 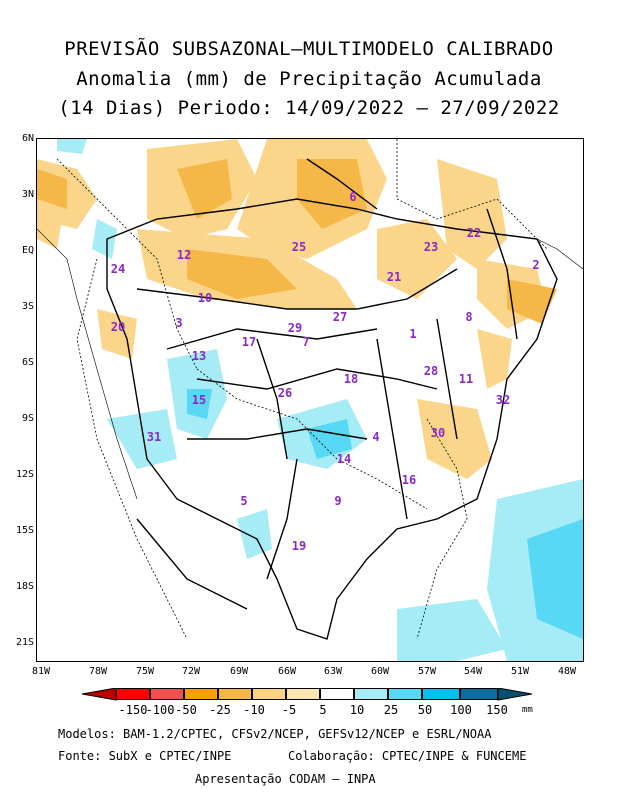 I want to click on region-label-11: 11, so click(x=466, y=379).